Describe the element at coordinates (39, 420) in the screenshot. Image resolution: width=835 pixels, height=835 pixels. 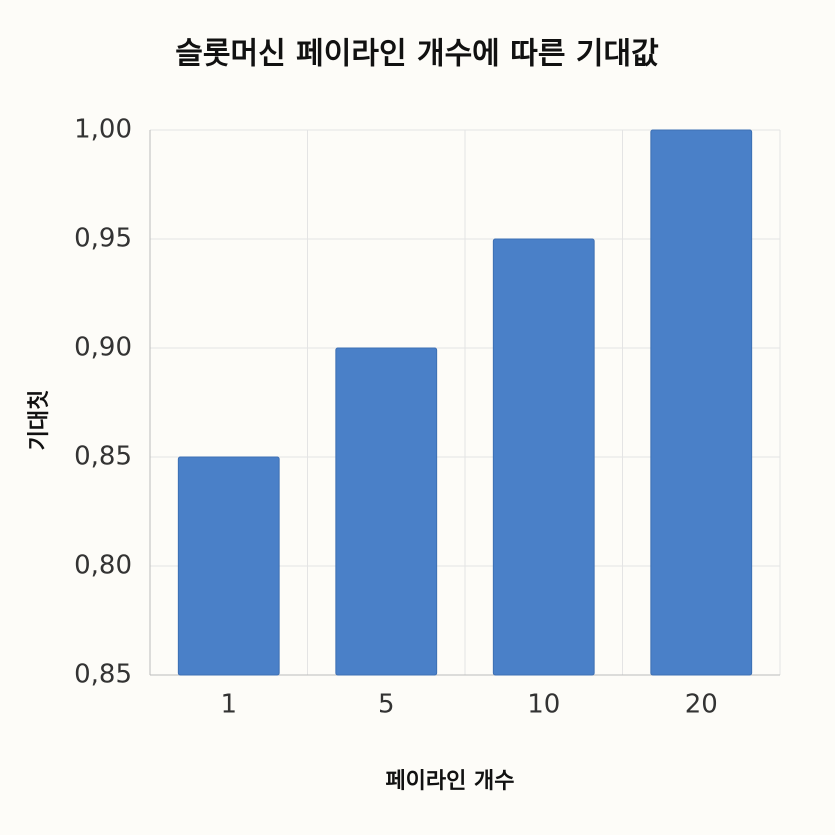
I see `y-axis-label: 기대칫` at that location.